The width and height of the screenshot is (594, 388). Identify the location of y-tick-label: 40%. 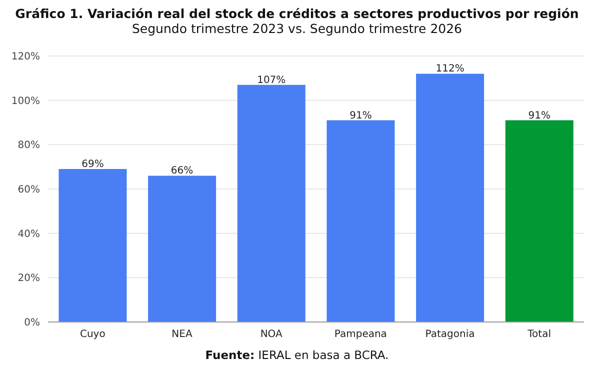
(29, 234).